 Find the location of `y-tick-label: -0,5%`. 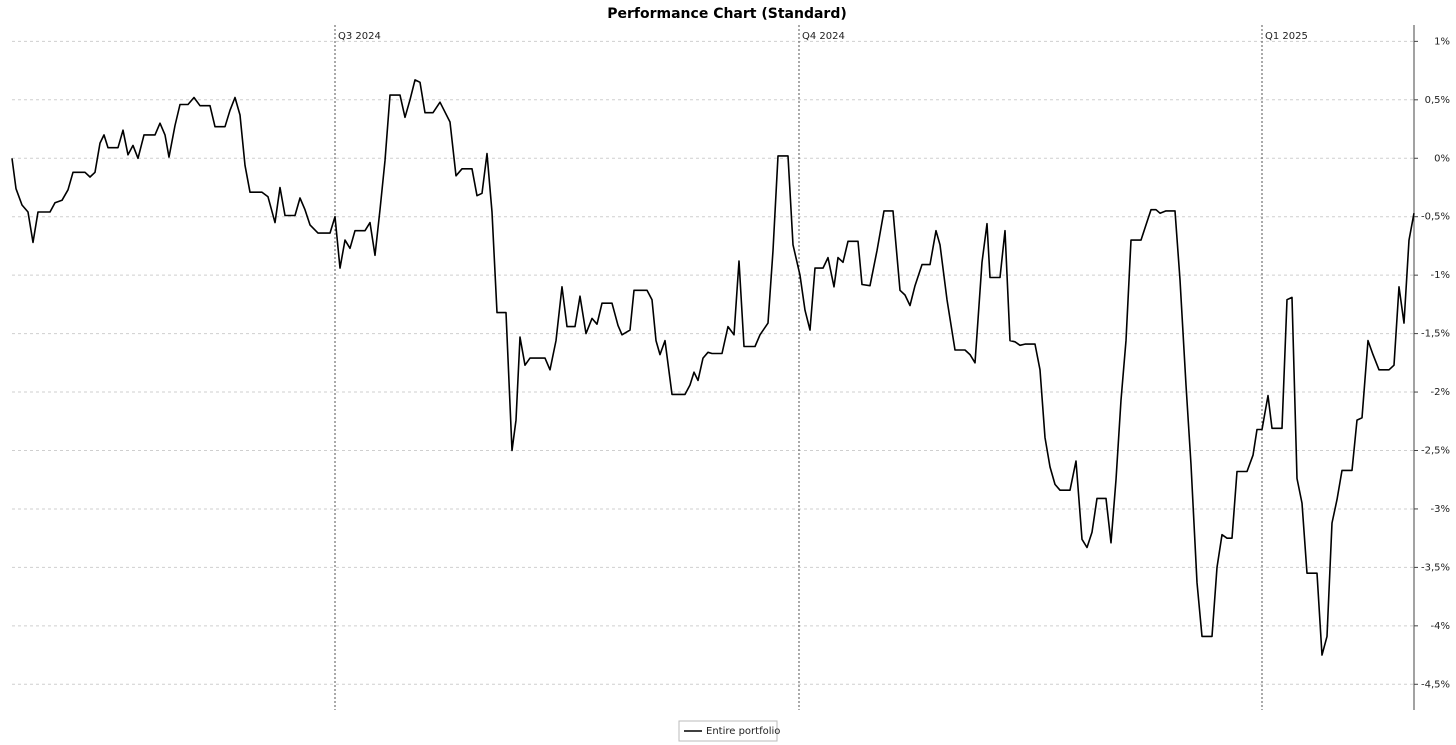

y-tick-label: -0,5% is located at coordinates (1435, 217).